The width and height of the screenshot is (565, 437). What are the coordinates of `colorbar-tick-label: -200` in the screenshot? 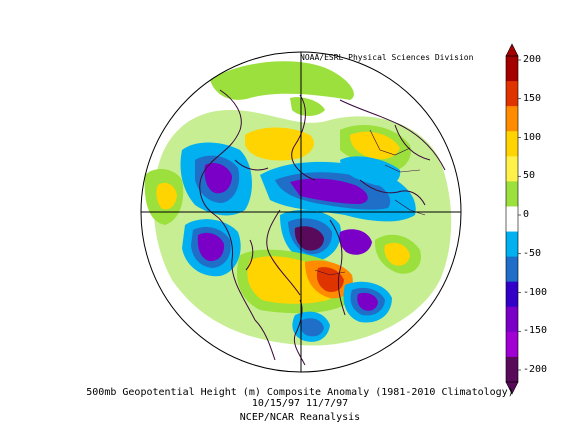 It's located at (535, 369).